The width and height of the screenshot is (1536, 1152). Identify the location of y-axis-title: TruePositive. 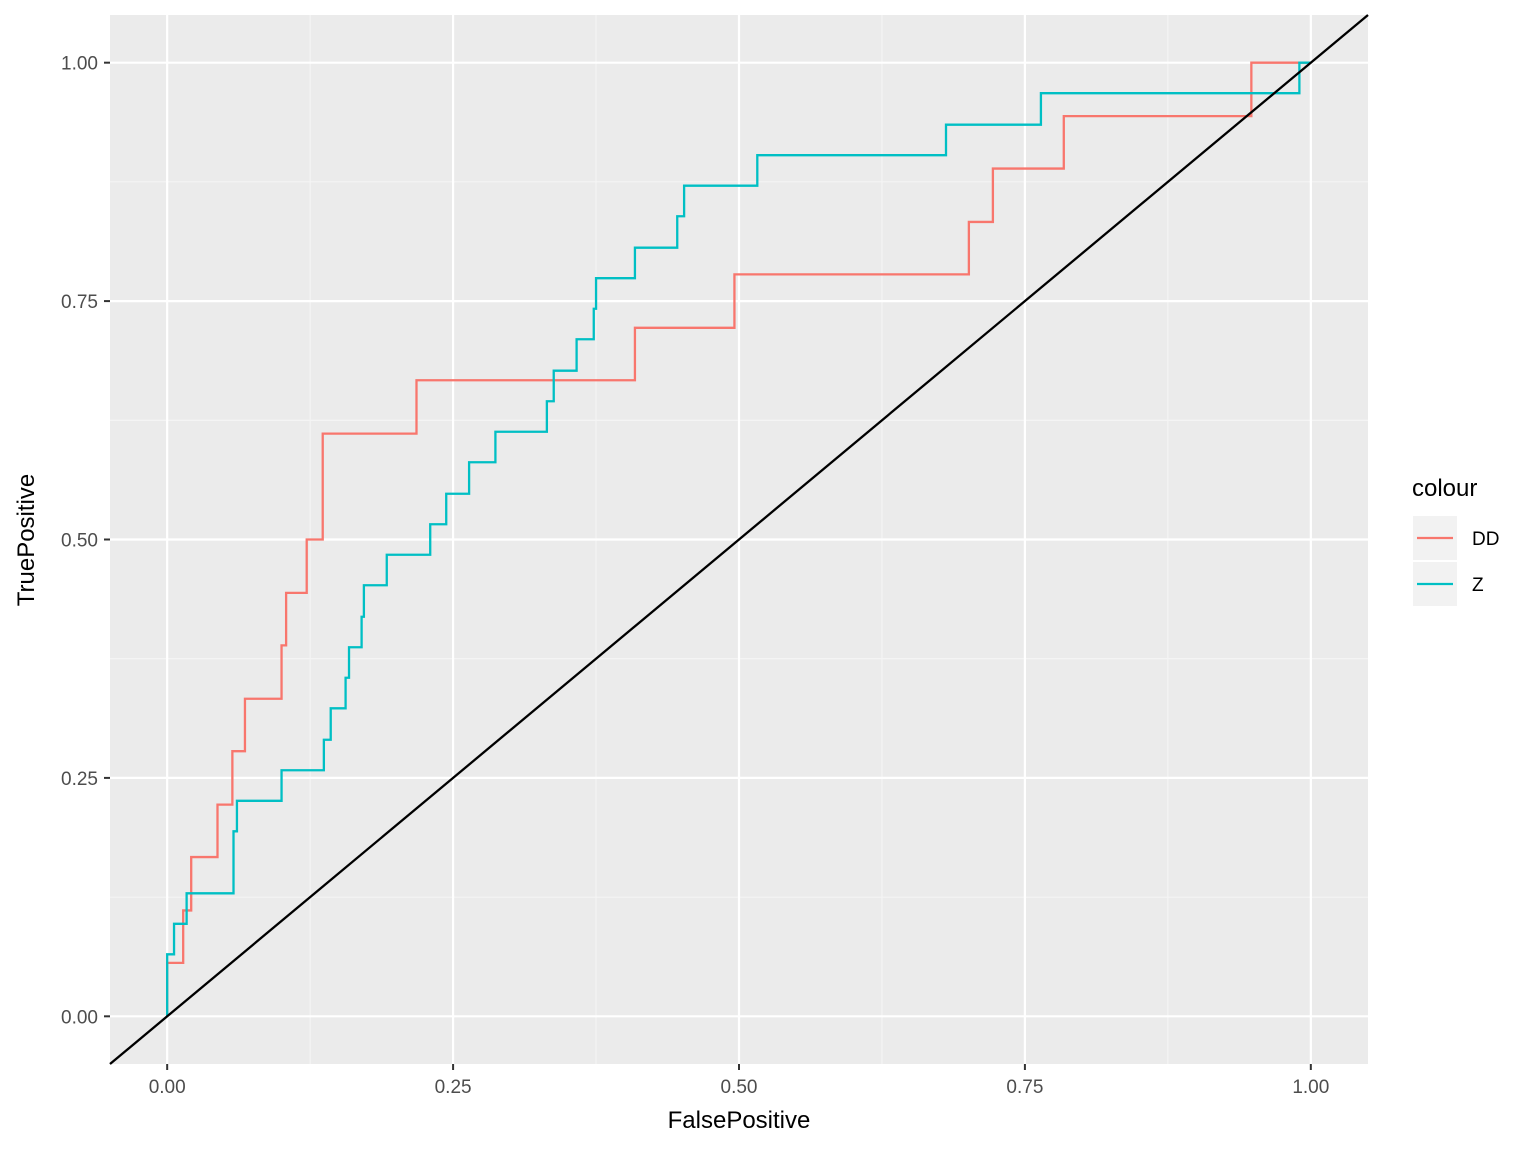
(26, 540).